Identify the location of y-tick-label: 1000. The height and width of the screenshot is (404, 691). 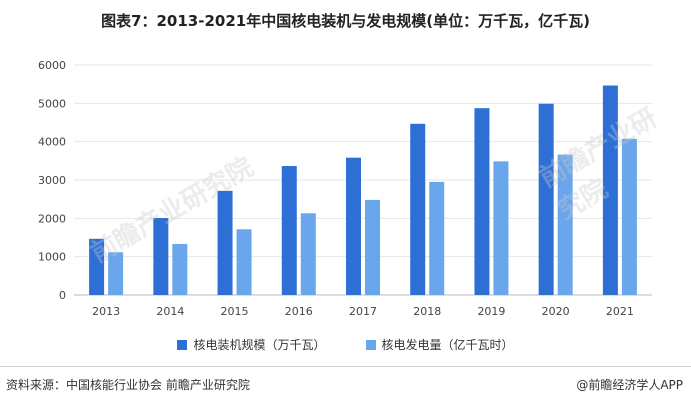
(52, 257).